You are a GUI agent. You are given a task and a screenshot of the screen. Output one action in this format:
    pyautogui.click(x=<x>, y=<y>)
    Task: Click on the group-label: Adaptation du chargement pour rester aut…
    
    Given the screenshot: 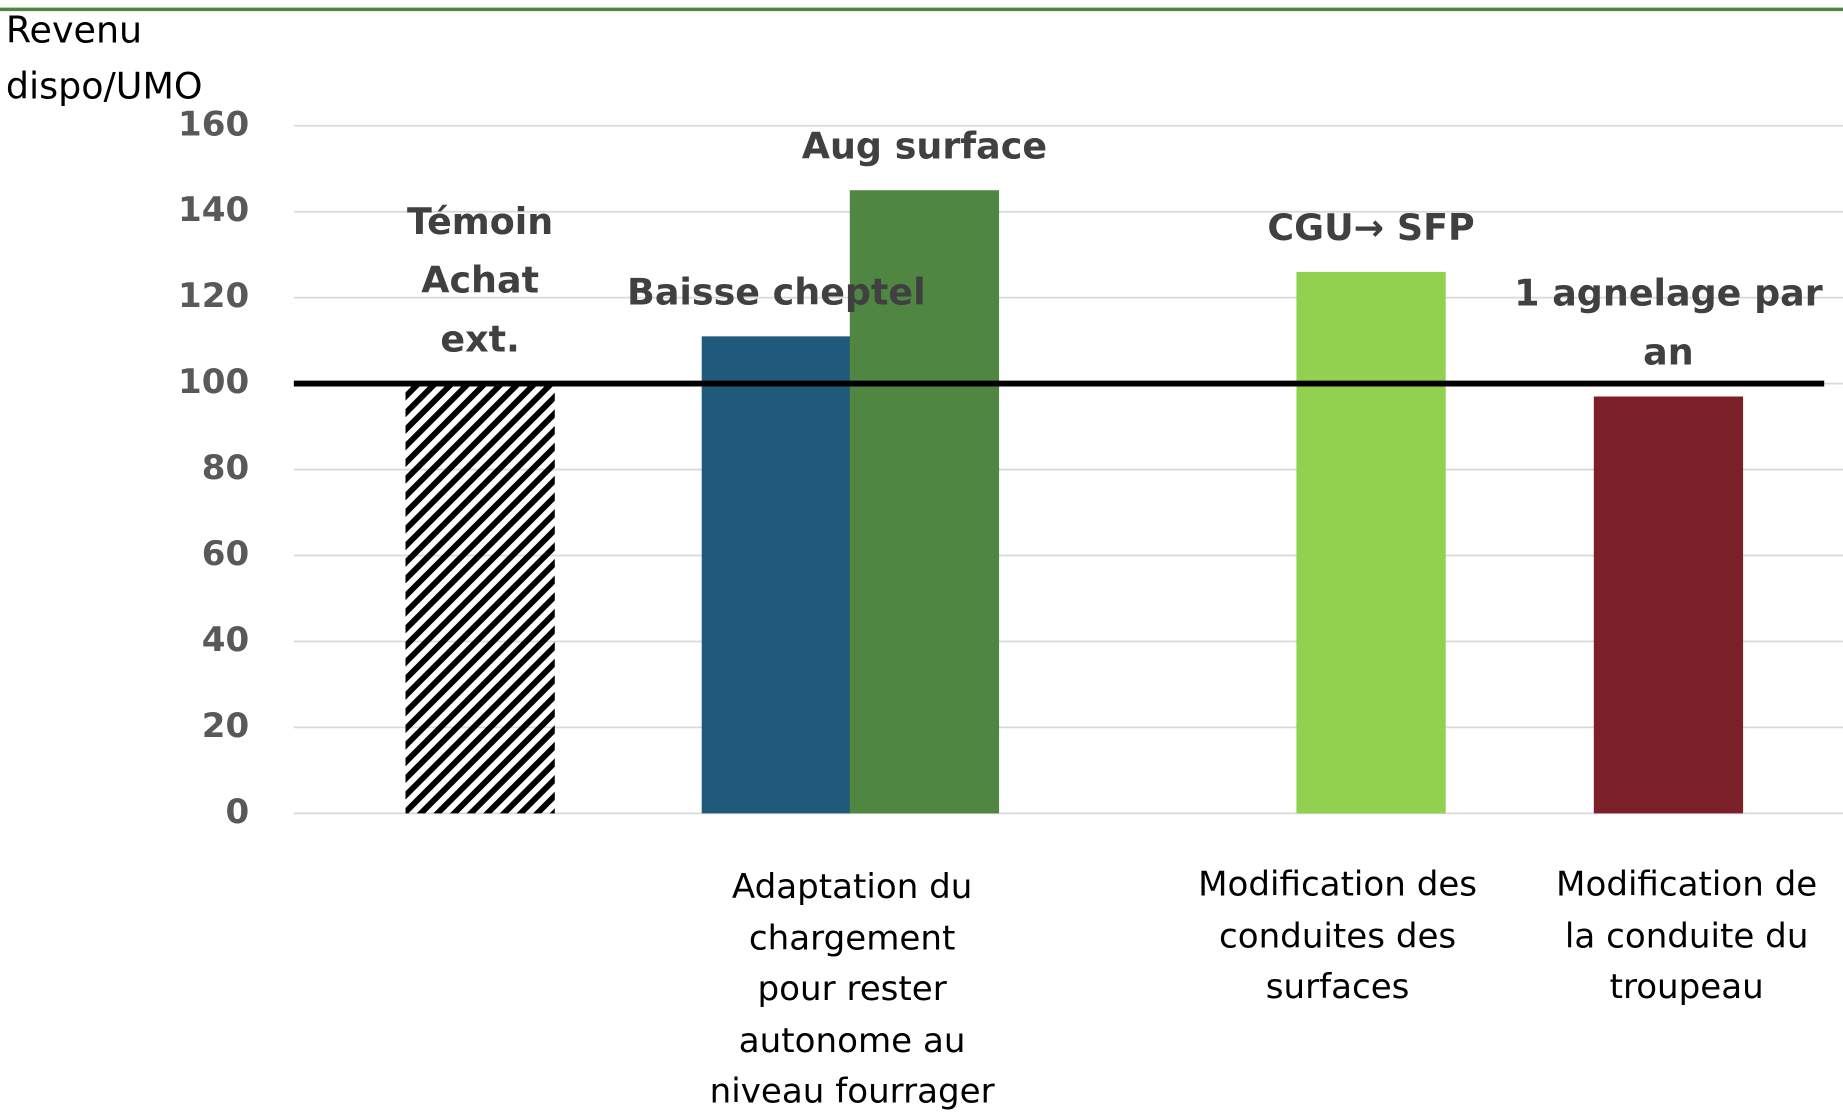 What is the action you would take?
    pyautogui.click(x=852, y=988)
    